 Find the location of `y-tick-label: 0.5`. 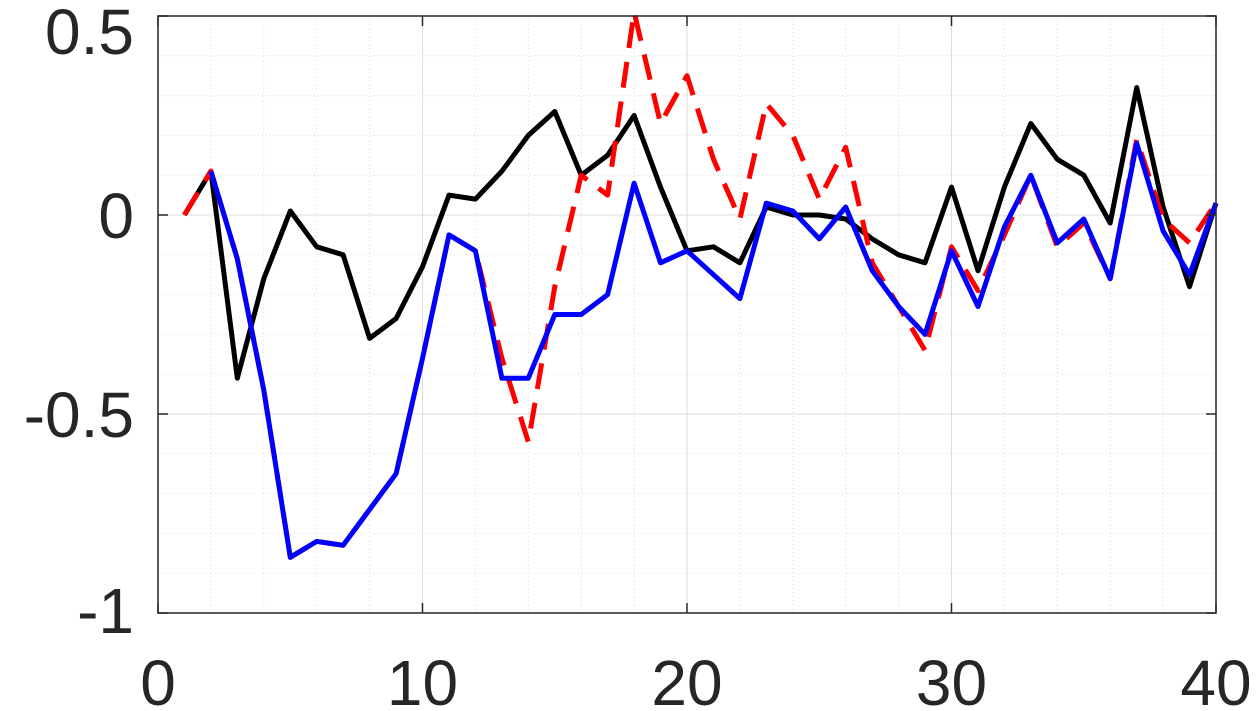

y-tick-label: 0.5 is located at coordinates (89, 34).